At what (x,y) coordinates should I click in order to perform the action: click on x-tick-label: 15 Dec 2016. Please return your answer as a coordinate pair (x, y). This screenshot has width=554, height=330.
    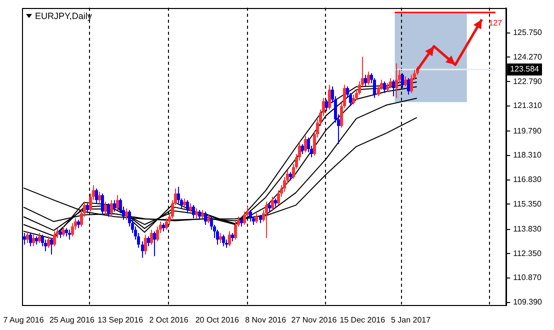
    Looking at the image, I should click on (363, 319).